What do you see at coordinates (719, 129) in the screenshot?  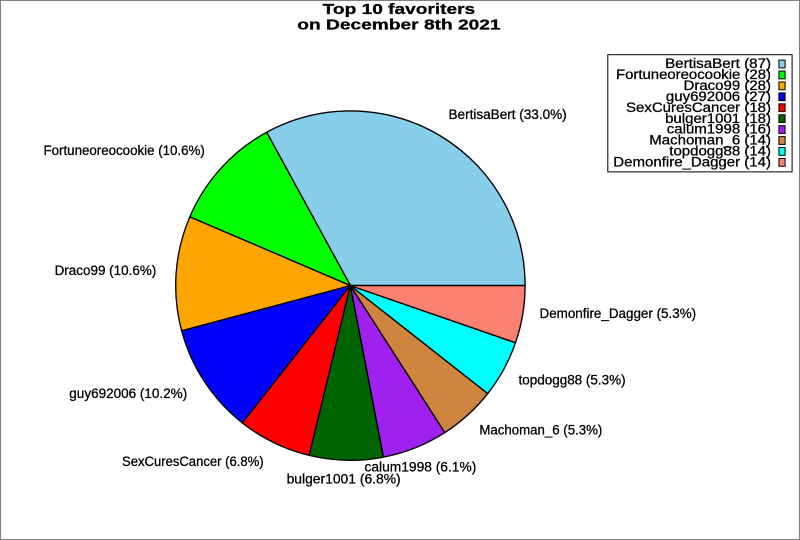 I see `svg-text: calum1998 (16)` at bounding box center [719, 129].